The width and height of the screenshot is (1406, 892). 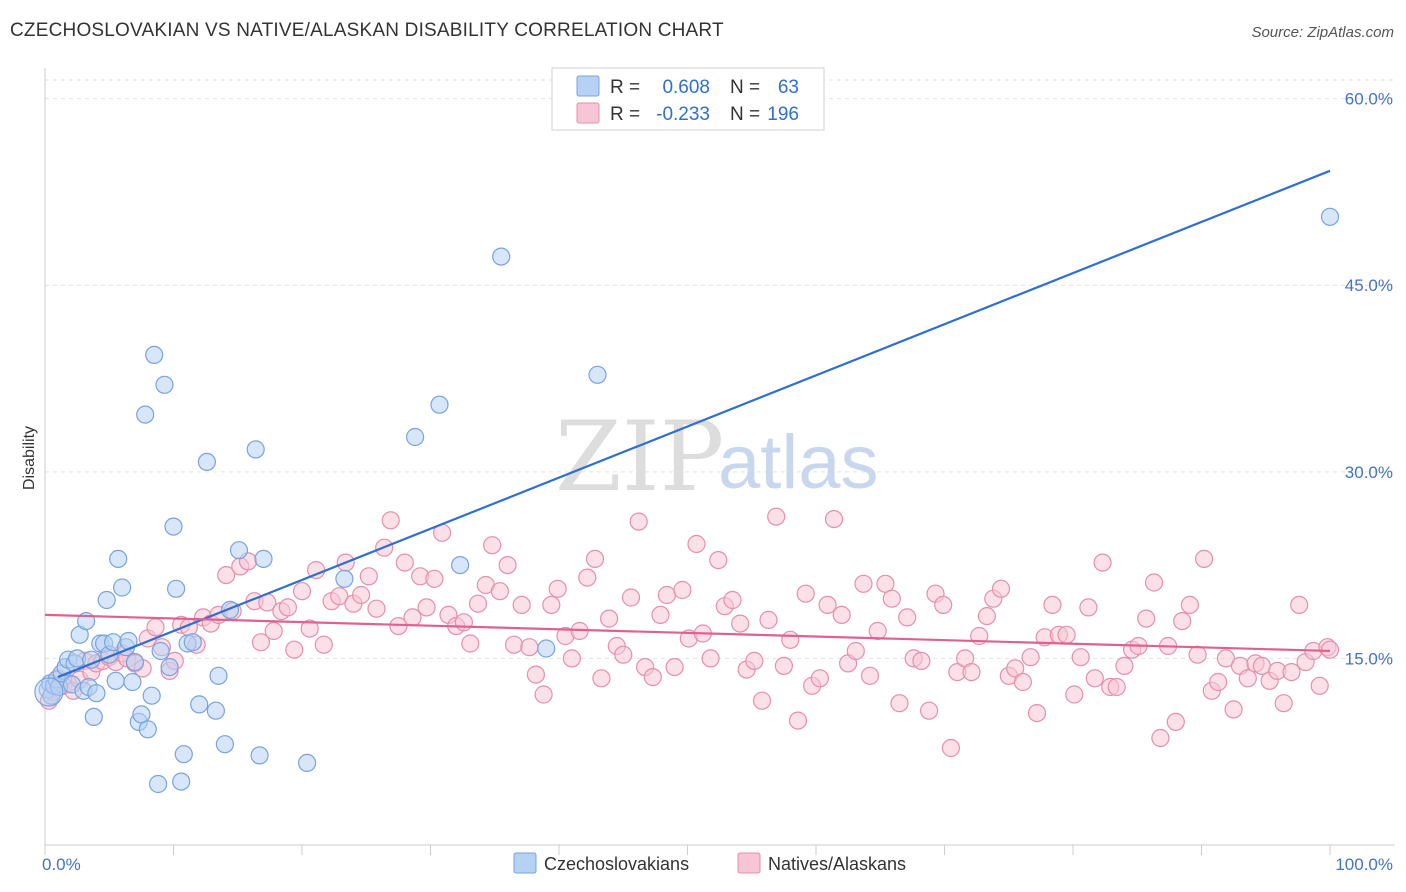 I want to click on legend-bottom-label-czech: Czechoslovakians, so click(x=616, y=864).